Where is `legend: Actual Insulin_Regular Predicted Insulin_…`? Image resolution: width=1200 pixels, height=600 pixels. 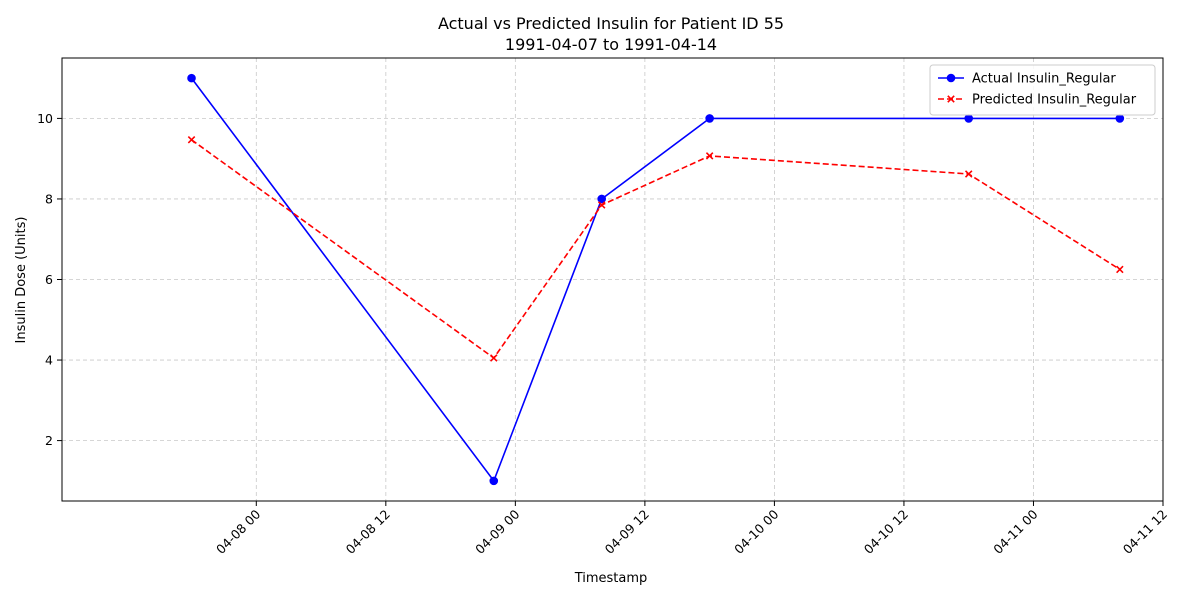 legend: Actual Insulin_Regular Predicted Insulin_… is located at coordinates (1042, 90).